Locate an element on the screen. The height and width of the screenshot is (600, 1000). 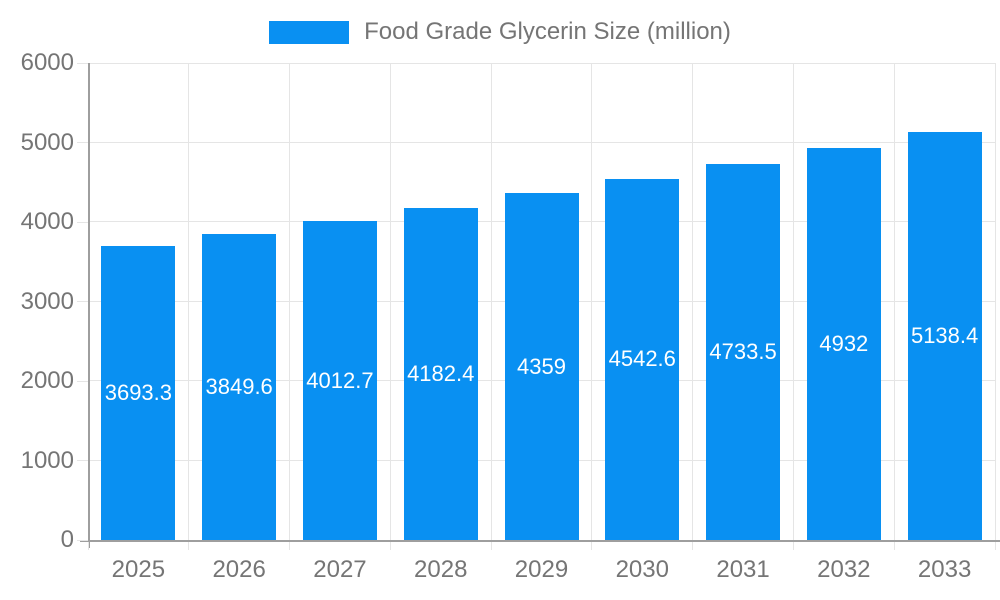
x-axis-tick-label: 2029 is located at coordinates (541, 569).